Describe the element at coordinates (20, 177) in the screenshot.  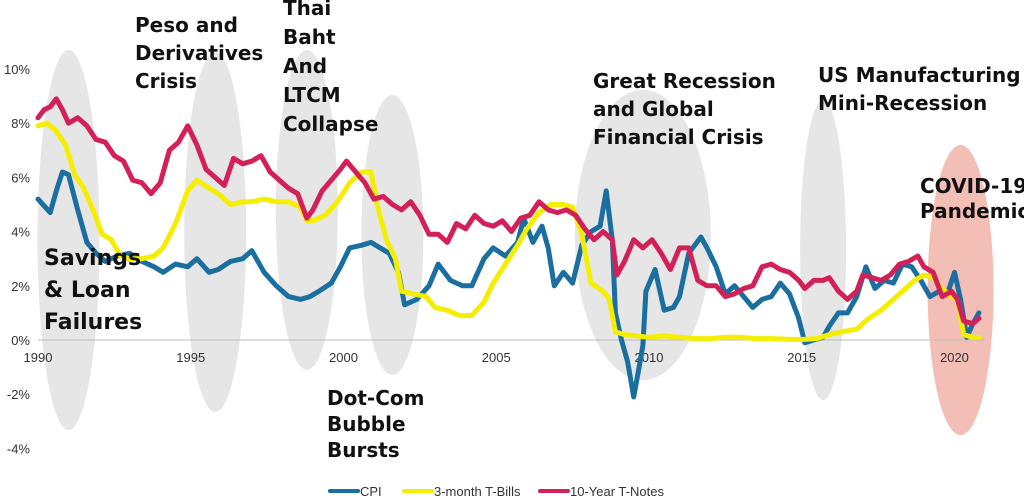
I see `y-tick-label: 6%` at that location.